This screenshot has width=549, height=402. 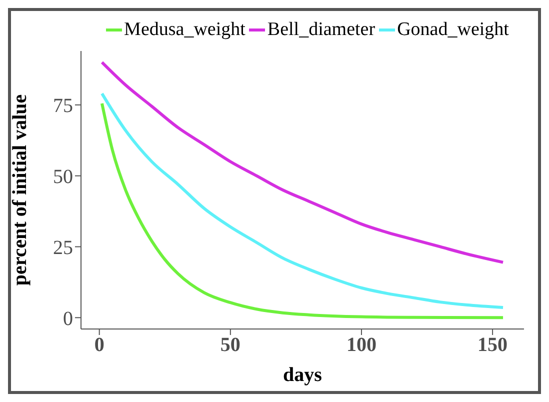 I want to click on y-tick-label: 0, so click(x=68, y=319).